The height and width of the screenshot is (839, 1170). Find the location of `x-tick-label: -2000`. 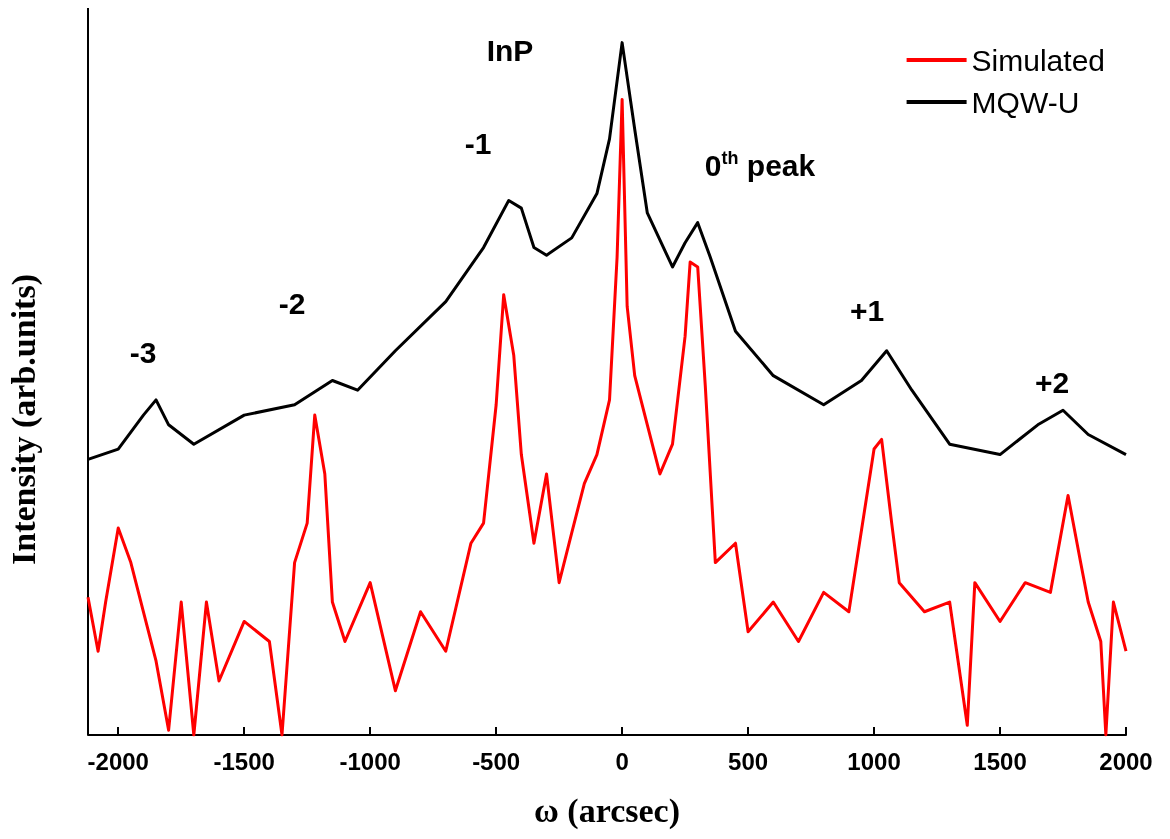

x-tick-label: -2000 is located at coordinates (118, 761).